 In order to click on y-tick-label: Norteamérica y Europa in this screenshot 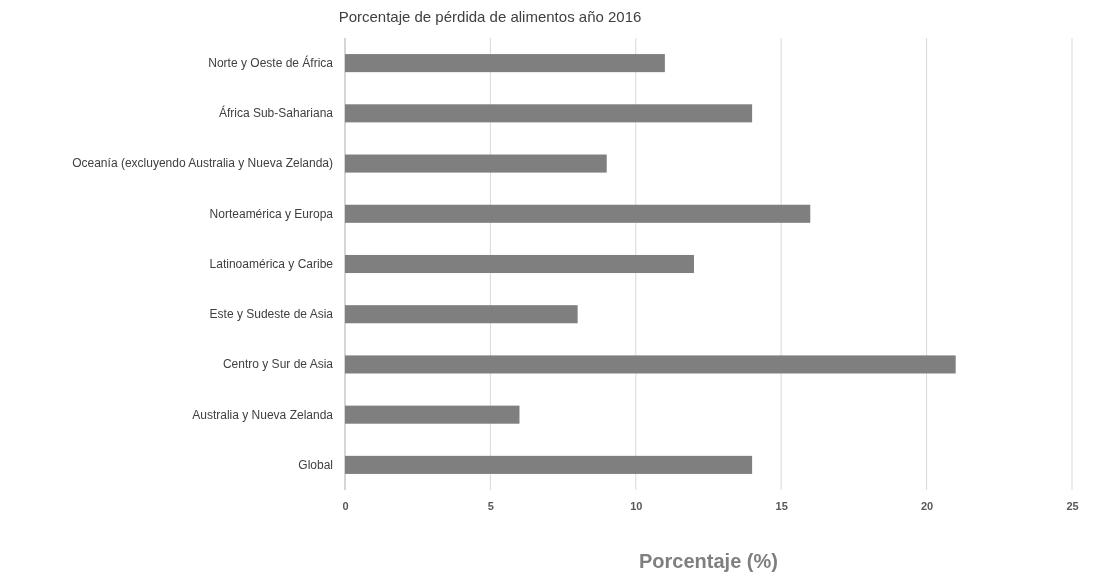, I will do `click(271, 213)`.